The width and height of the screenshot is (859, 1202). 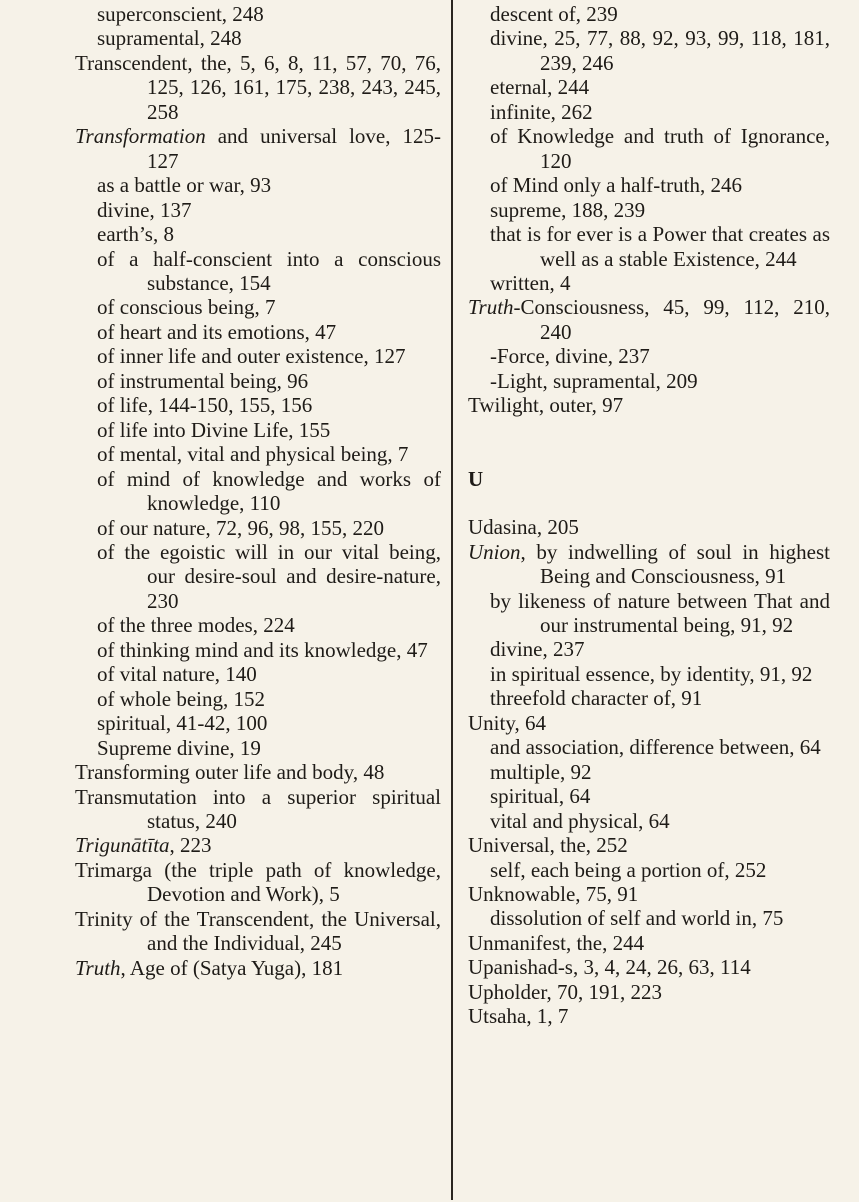 I want to click on index-subentry: of Mind only a half-truth, 246, so click(x=649, y=185).